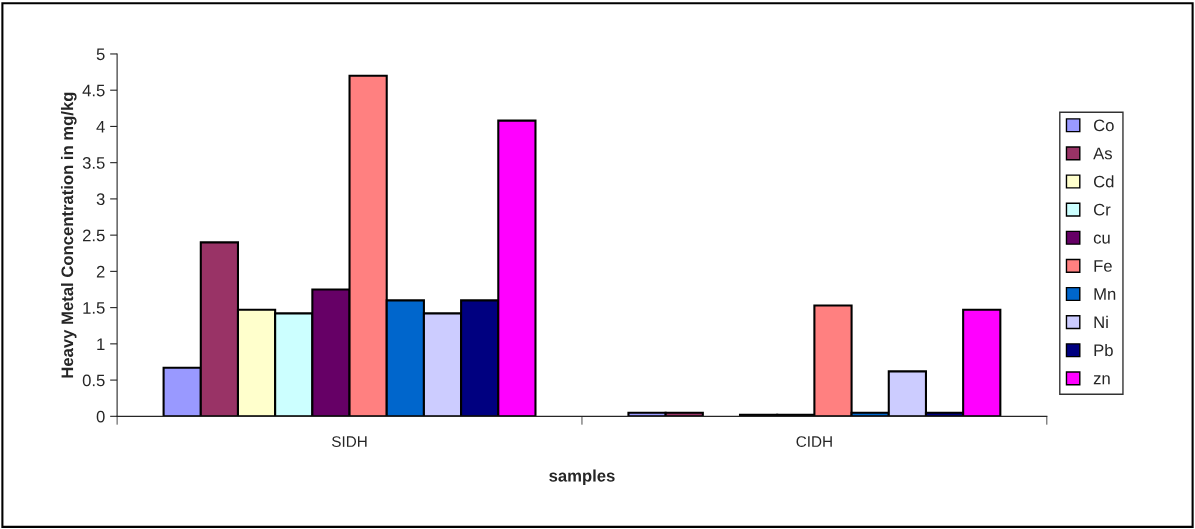 The width and height of the screenshot is (1195, 529). I want to click on y-tick-label: 1.5, so click(94, 308).